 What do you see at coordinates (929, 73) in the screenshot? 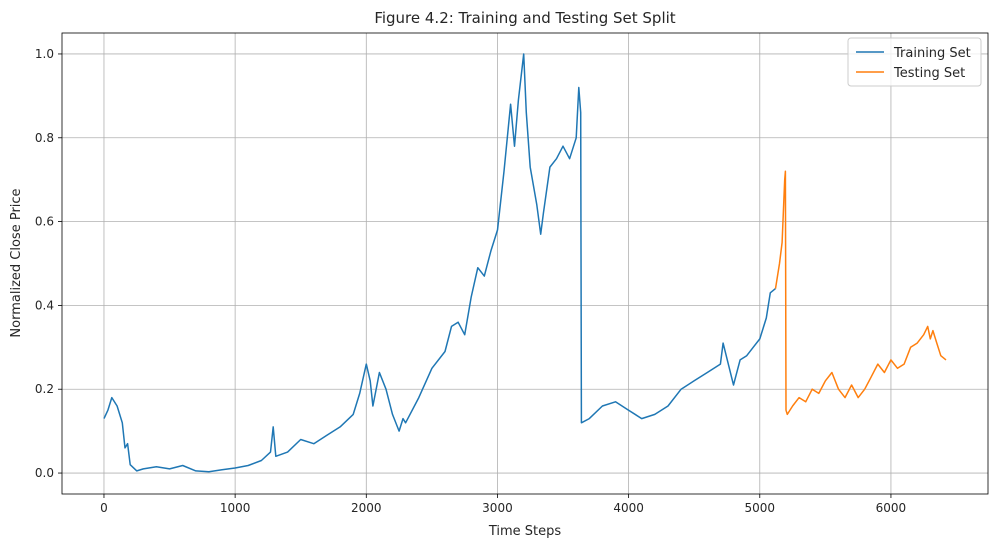
I see `legend-label: Testing Set` at bounding box center [929, 73].